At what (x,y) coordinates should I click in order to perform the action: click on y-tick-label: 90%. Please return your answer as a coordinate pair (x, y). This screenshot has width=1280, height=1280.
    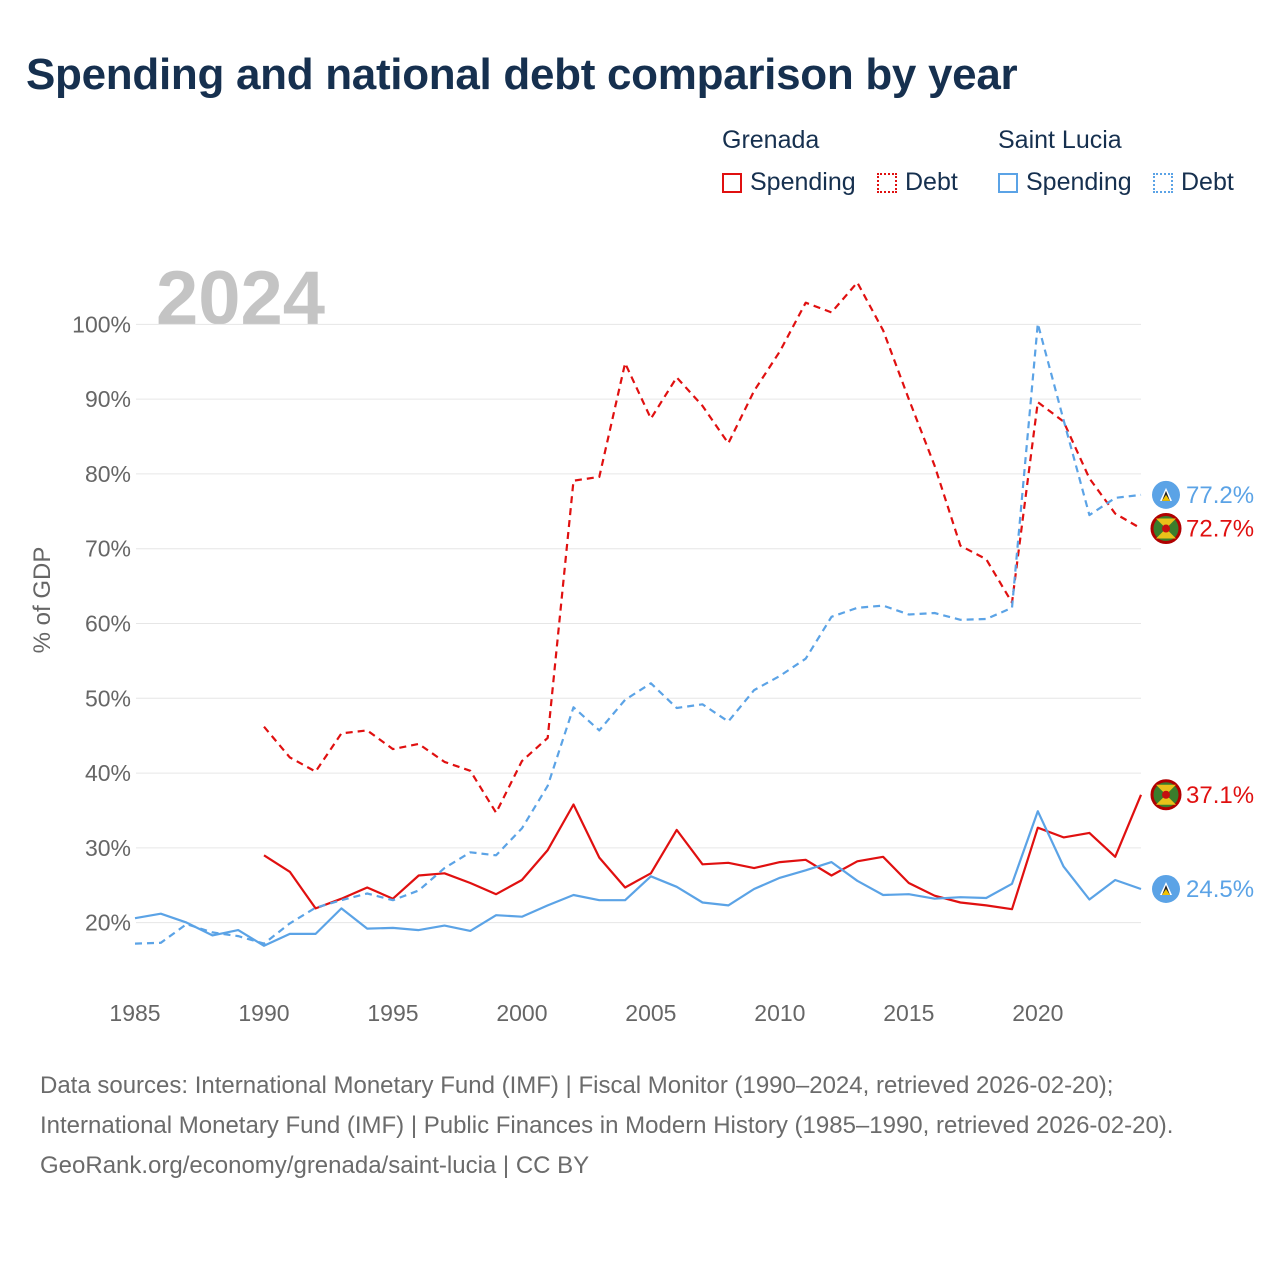
    Looking at the image, I should click on (108, 399).